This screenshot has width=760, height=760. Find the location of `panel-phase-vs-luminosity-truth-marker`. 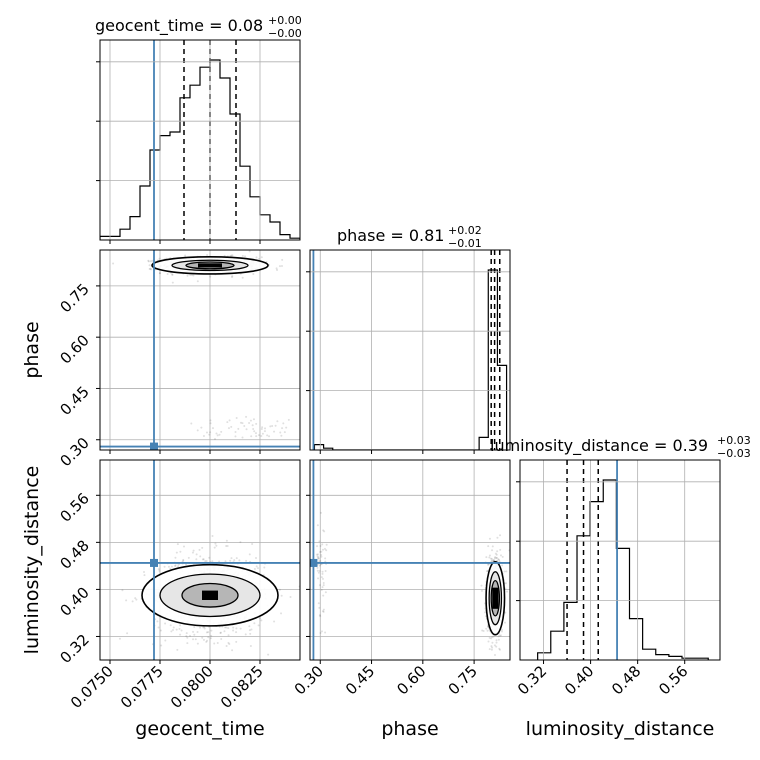

panel-phase-vs-luminosity-truth-marker is located at coordinates (314, 562).